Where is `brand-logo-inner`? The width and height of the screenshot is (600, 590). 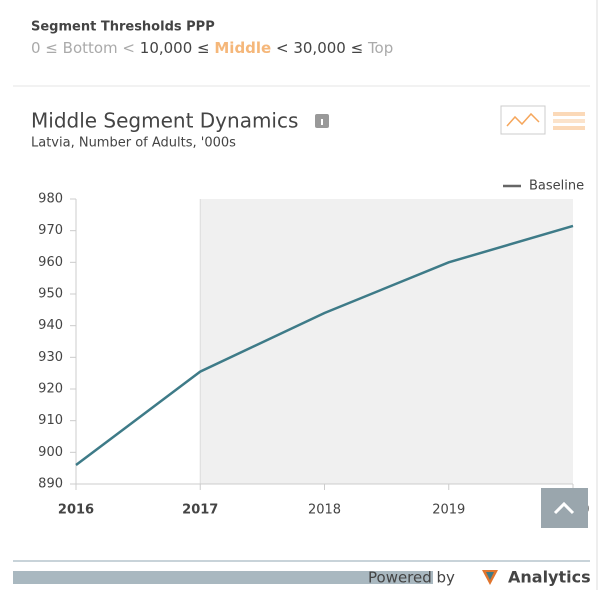 brand-logo-inner is located at coordinates (490, 576).